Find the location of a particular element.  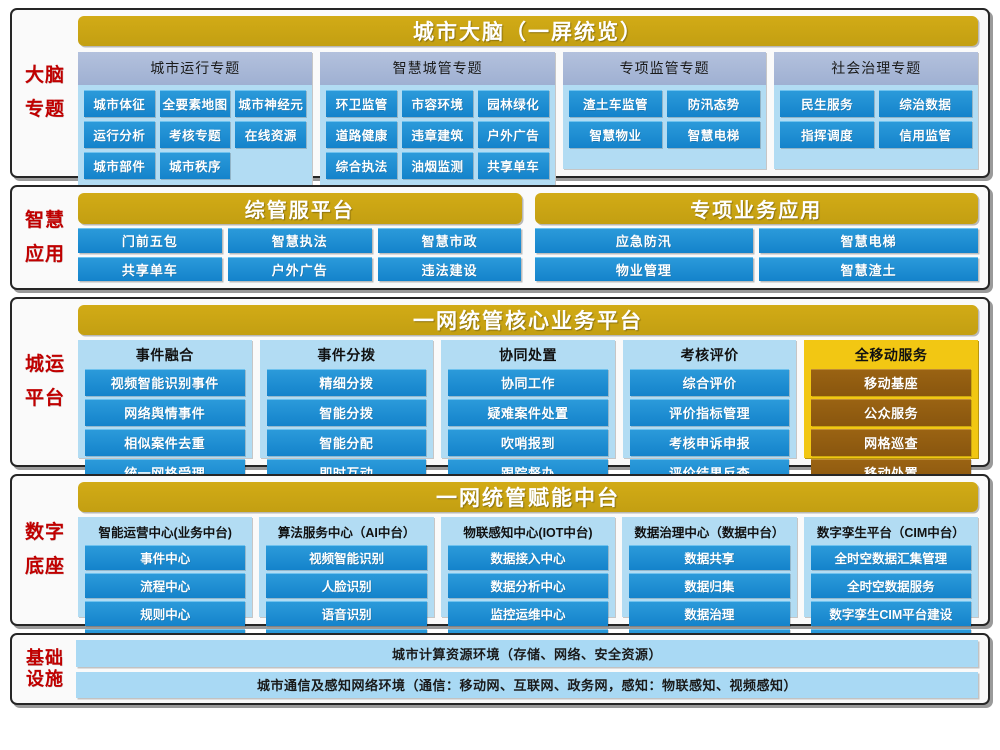

core-column-title: 考核评价 is located at coordinates (709, 355).